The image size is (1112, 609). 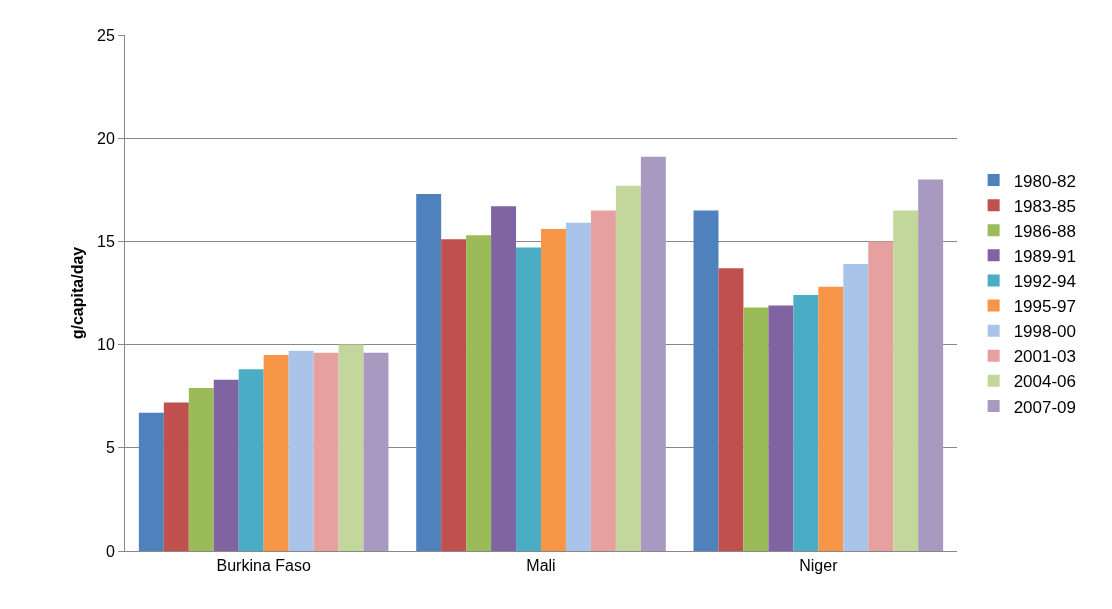 What do you see at coordinates (1045, 206) in the screenshot?
I see `legend-label: 1983-85` at bounding box center [1045, 206].